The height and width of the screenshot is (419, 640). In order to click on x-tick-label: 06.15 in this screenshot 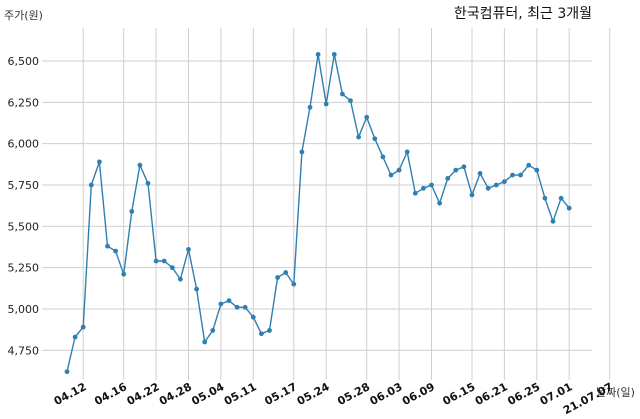, I will do `click(459, 394)`.